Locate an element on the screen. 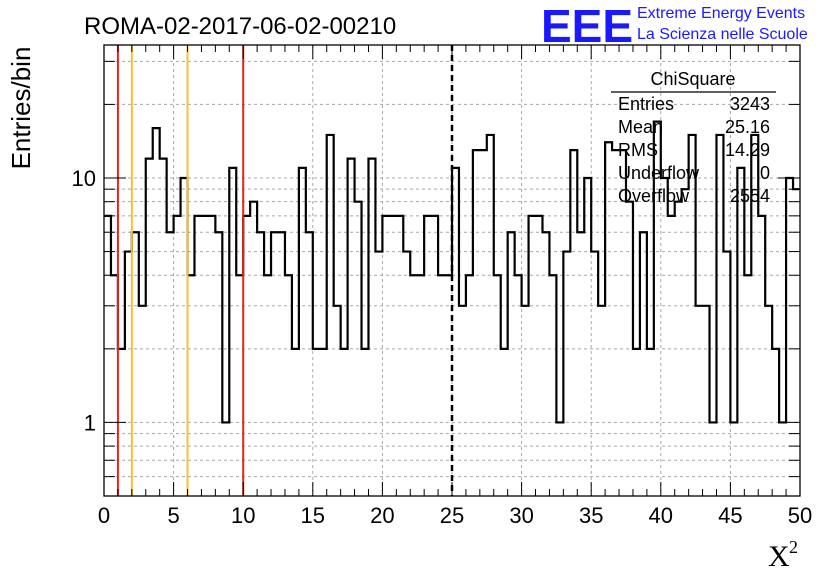 This screenshot has height=572, width=836. x-axis-label: X 2 is located at coordinates (783, 554).